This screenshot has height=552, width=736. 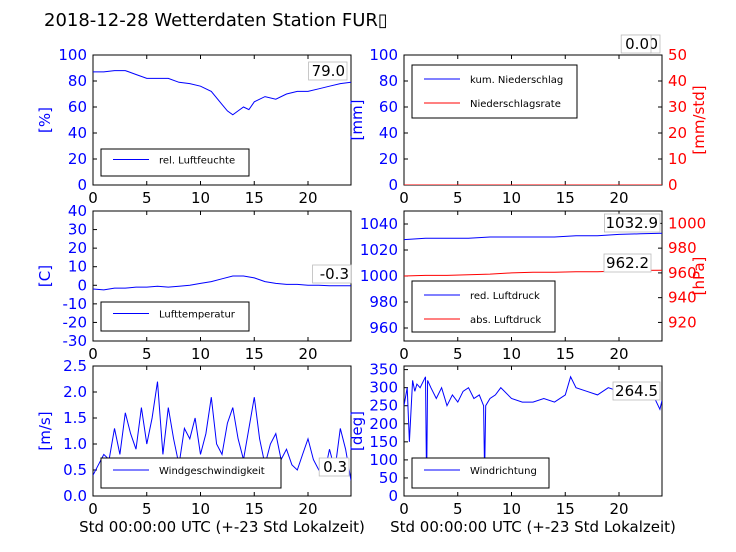 I want to click on y-axis-label: [mm], so click(x=357, y=120).